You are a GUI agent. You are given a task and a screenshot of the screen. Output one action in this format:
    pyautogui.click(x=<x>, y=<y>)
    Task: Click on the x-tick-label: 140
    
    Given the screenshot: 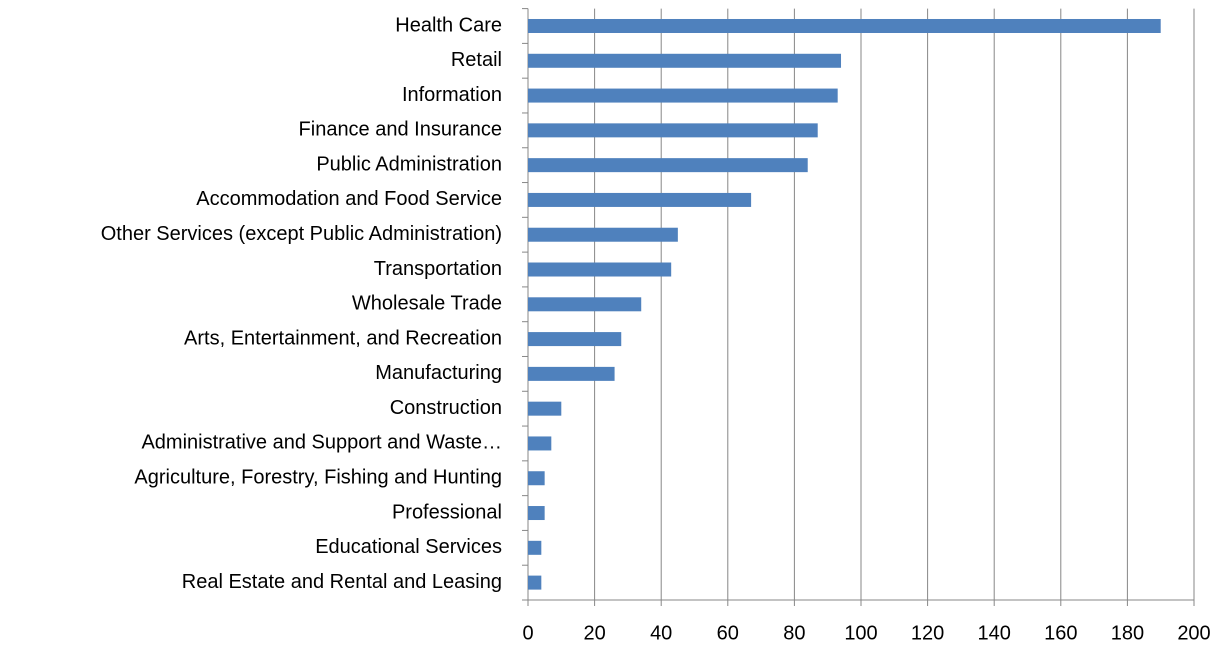 What is the action you would take?
    pyautogui.click(x=994, y=633)
    